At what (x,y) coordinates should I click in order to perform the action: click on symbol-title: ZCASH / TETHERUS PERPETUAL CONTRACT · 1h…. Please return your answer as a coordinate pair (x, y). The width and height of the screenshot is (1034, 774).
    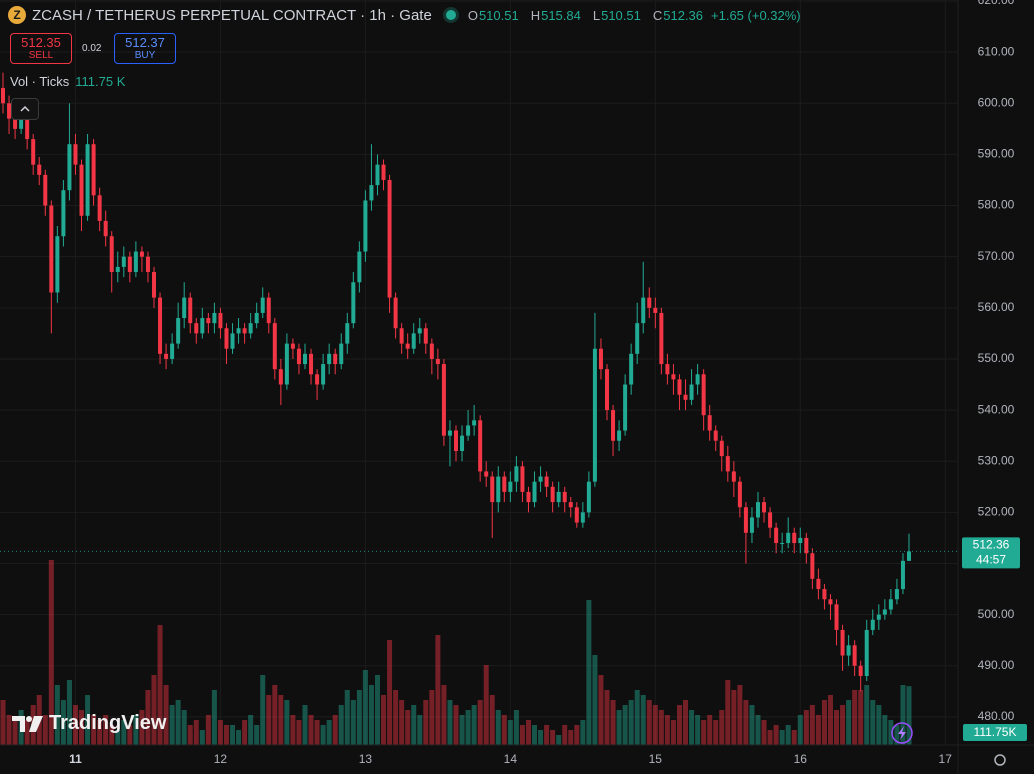
    Looking at the image, I should click on (232, 15).